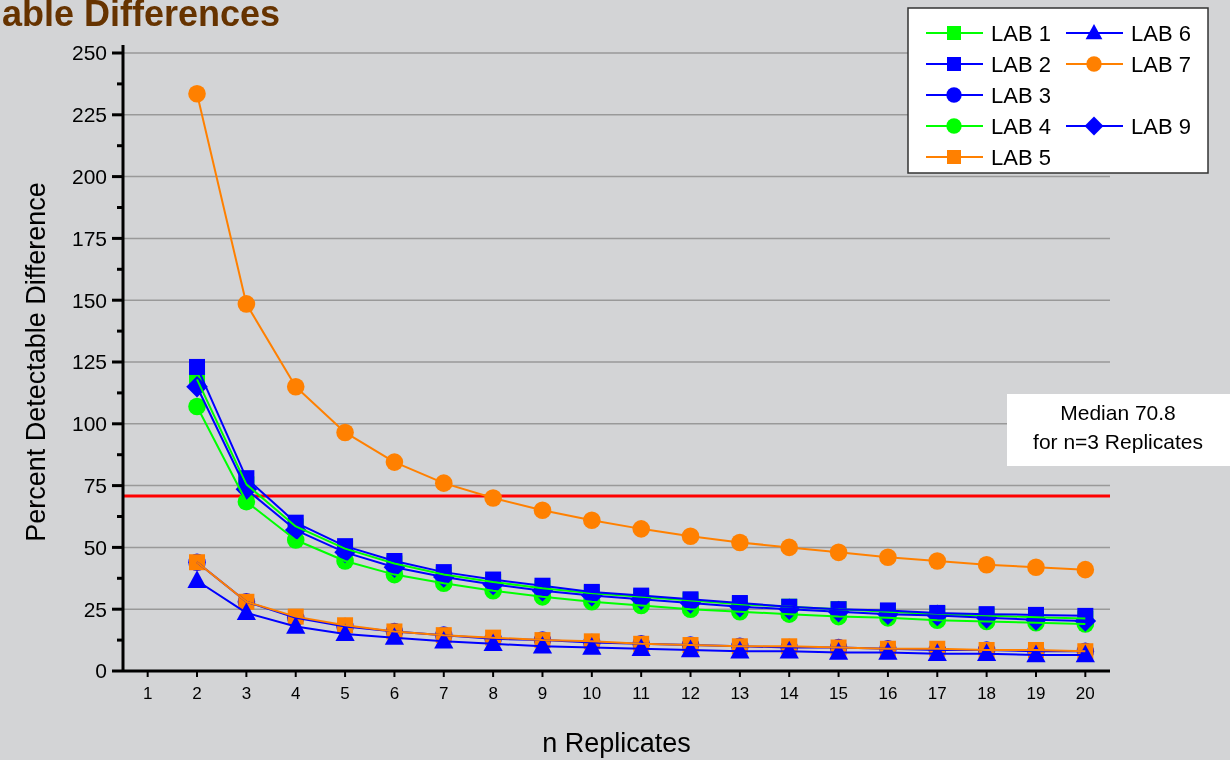 The image size is (1230, 760). I want to click on x-tick-label: 8, so click(493, 693).